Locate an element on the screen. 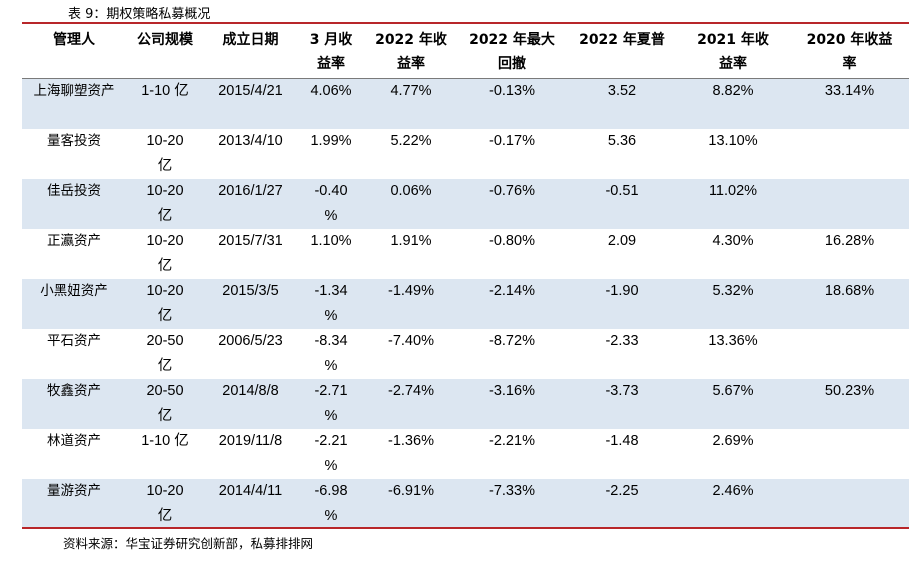 The height and width of the screenshot is (562, 909). sharpe-2022-cell: -3.73 is located at coordinates (622, 404).